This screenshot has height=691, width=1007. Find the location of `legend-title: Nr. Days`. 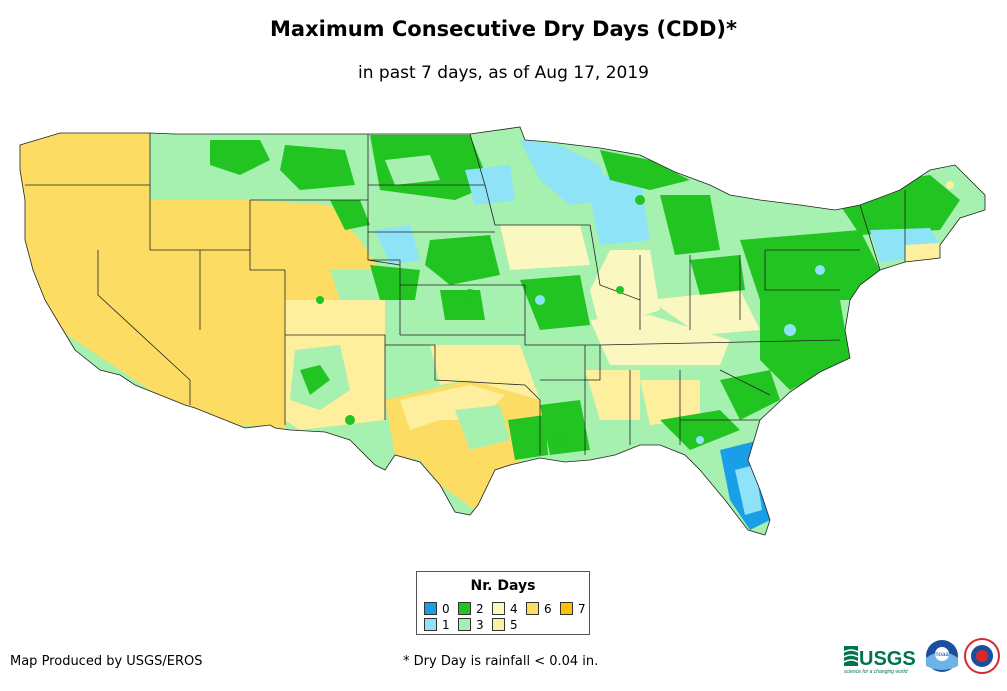

legend-title: Nr. Days is located at coordinates (503, 586).